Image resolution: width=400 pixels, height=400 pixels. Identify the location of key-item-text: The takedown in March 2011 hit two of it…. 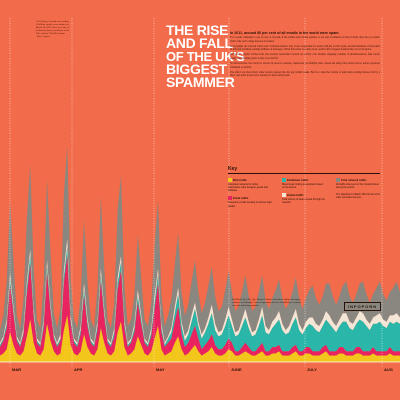
(358, 196).